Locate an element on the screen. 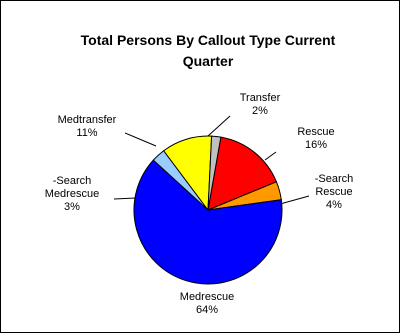  slice-label: Medtransfer 11% is located at coordinates (87, 126).